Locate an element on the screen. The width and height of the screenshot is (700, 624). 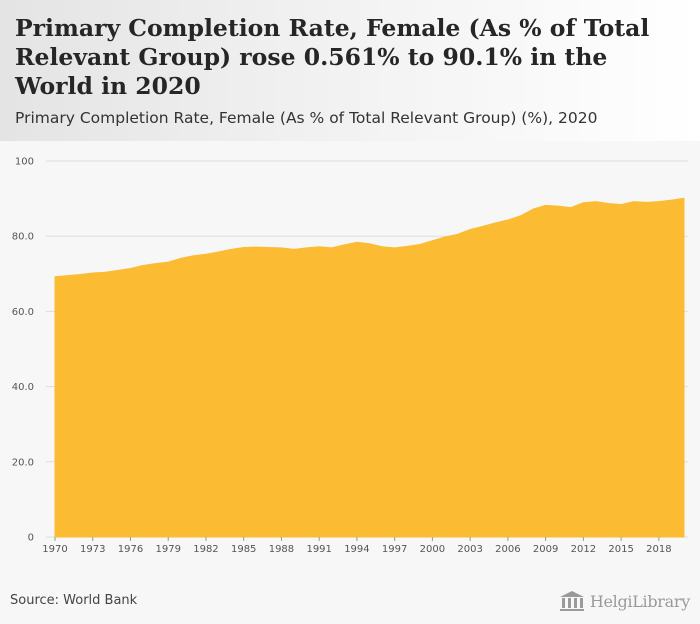
x-tick-label: 1973 is located at coordinates (92, 549).